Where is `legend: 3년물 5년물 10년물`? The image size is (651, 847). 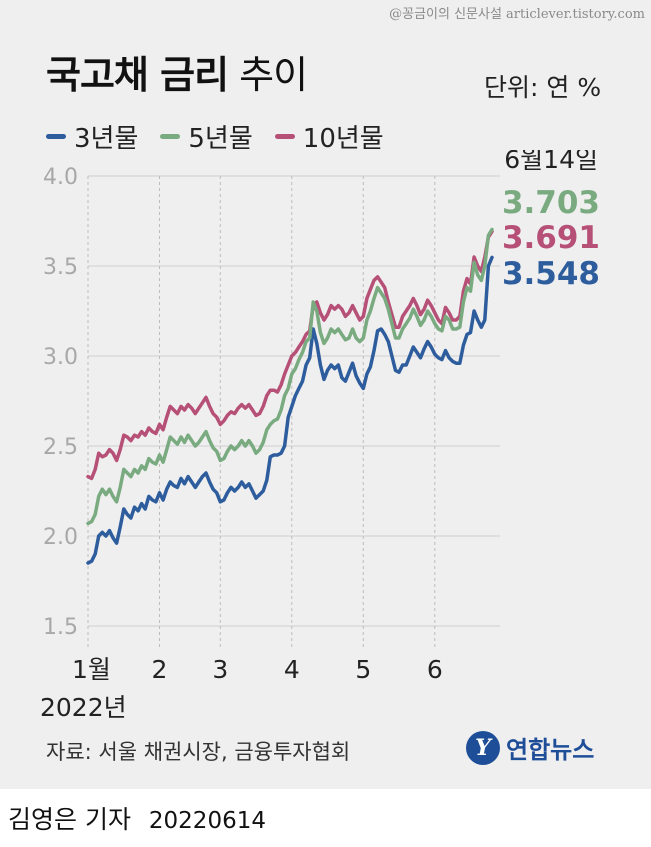 legend: 3년물 5년물 10년물 is located at coordinates (215, 136).